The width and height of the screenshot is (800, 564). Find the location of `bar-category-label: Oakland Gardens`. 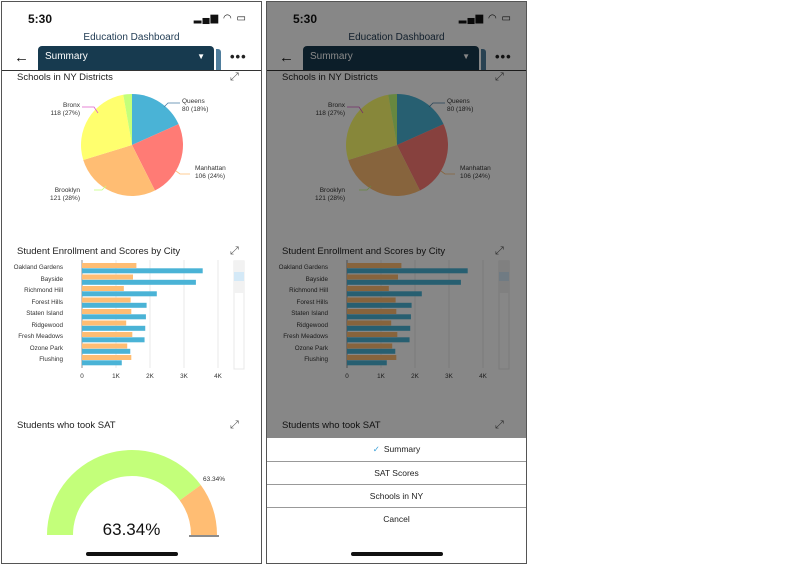

bar-category-label: Oakland Gardens is located at coordinates (38, 267).